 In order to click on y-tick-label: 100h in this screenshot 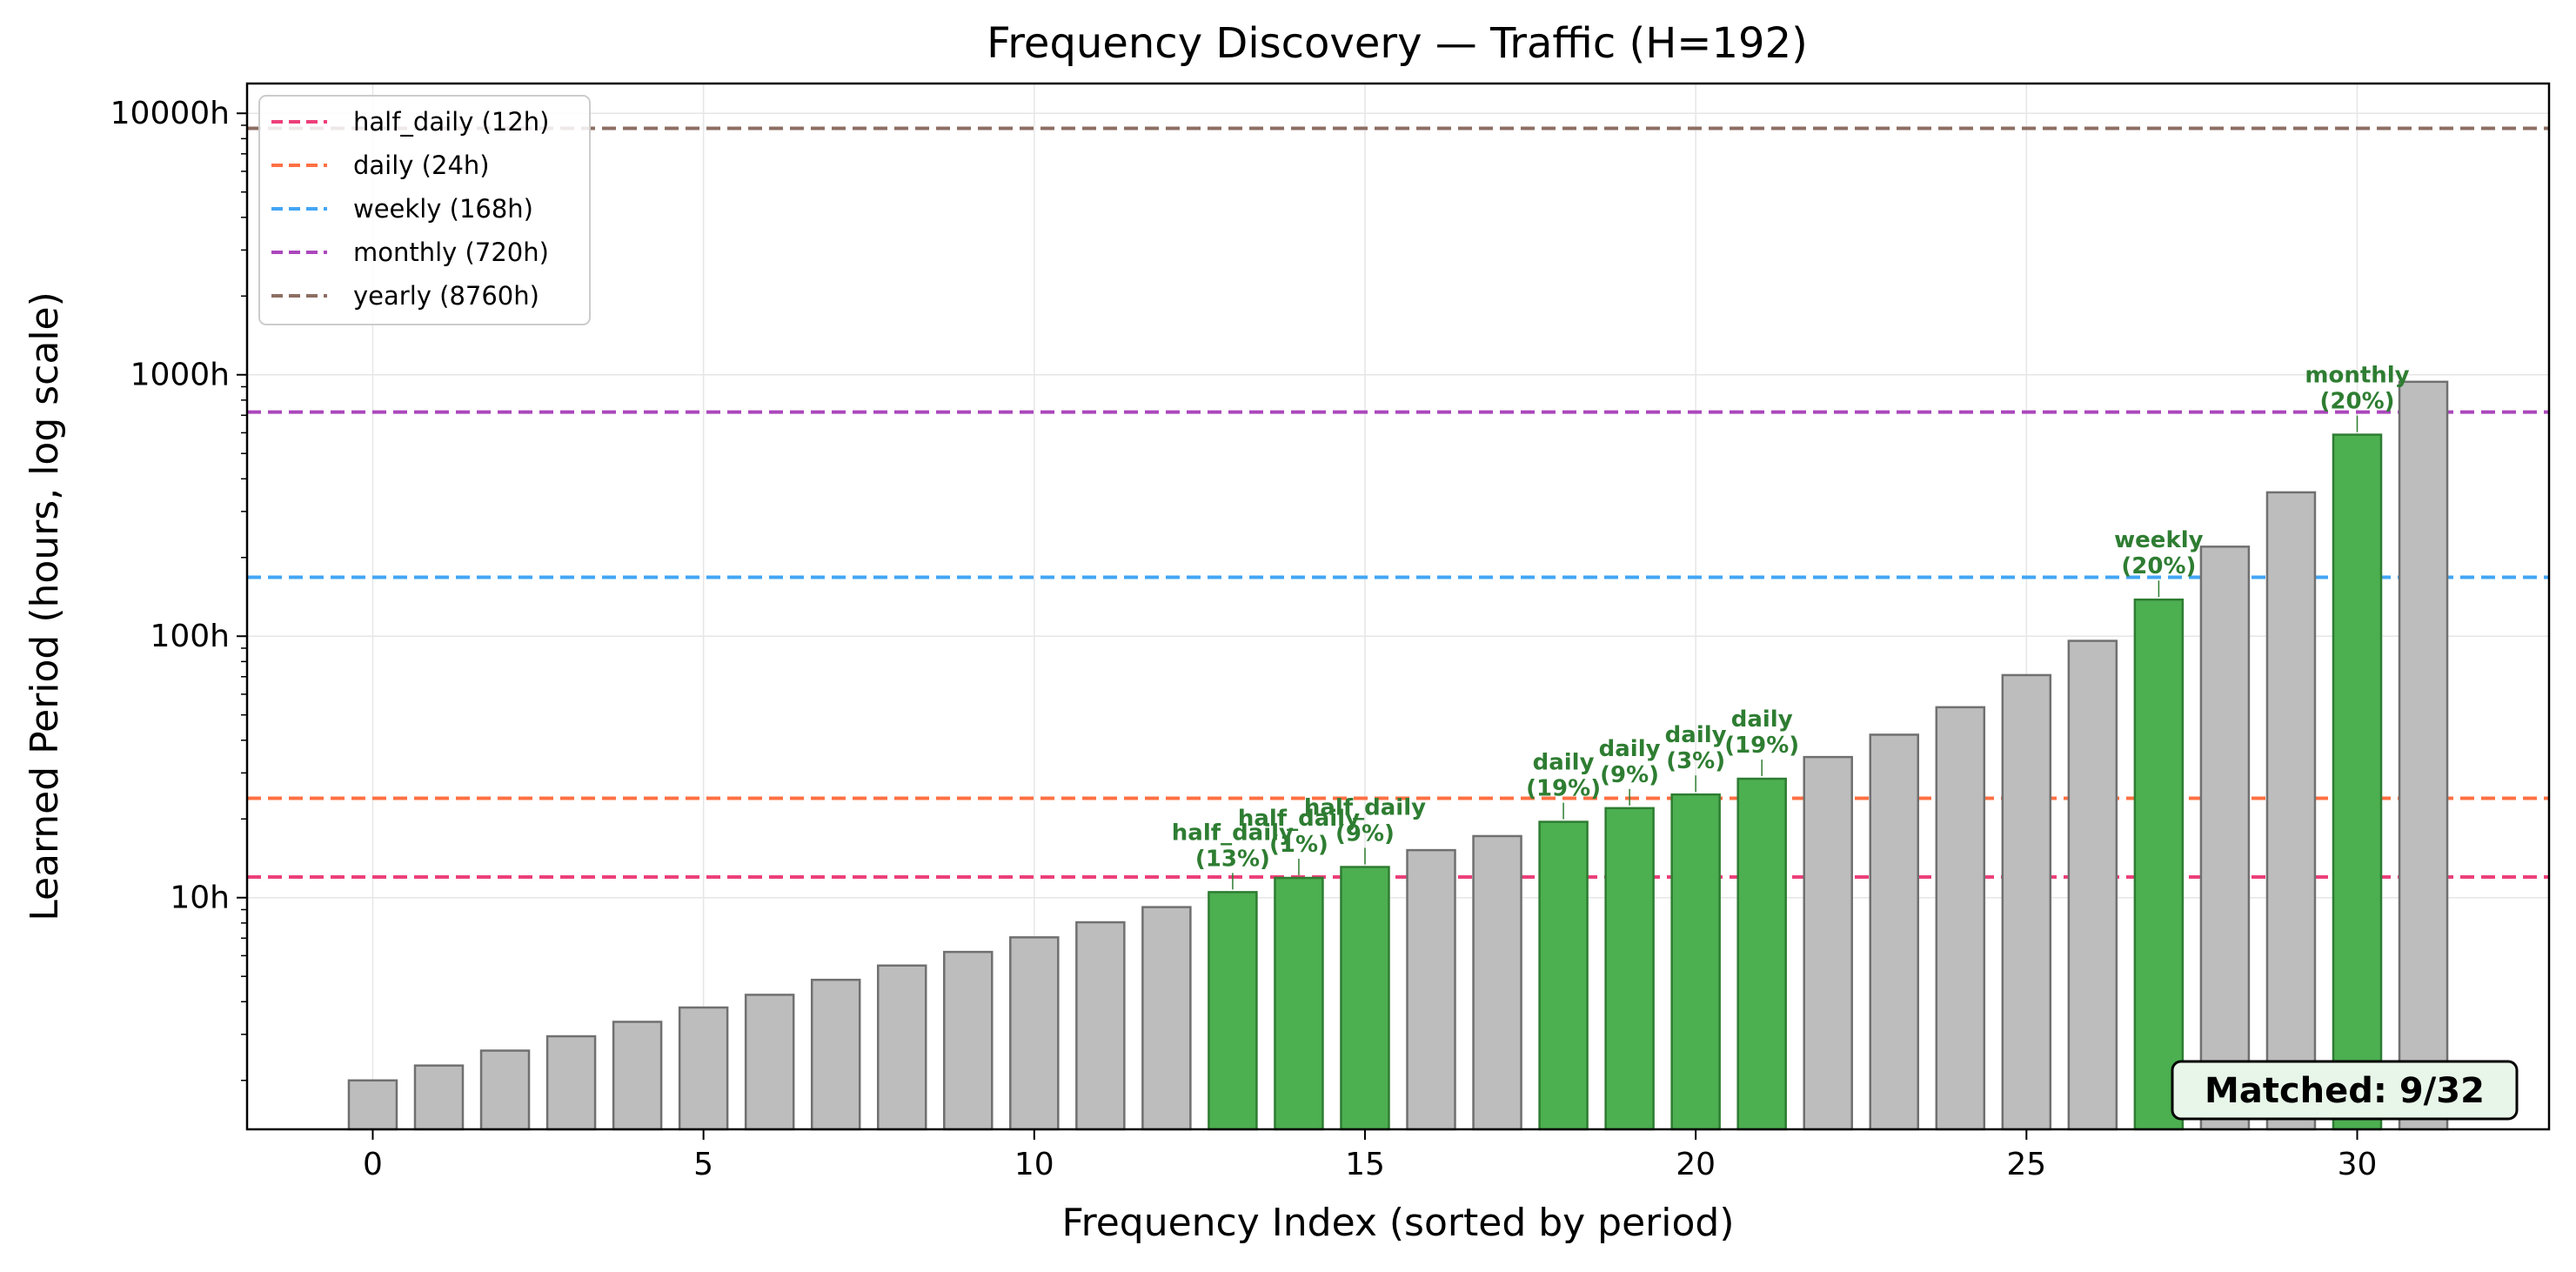, I will do `click(190, 637)`.